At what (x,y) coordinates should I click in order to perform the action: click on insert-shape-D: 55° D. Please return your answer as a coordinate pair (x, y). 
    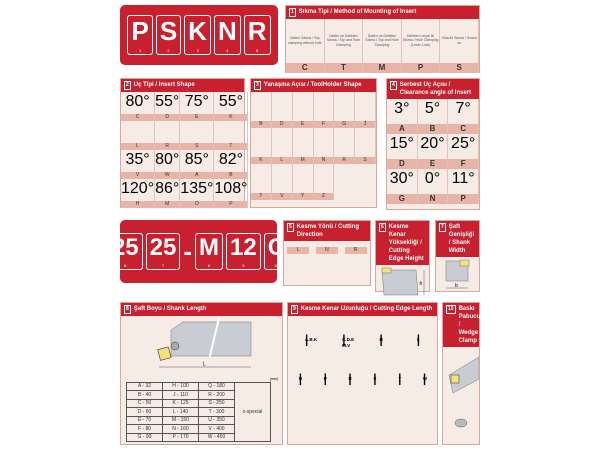
    Looking at the image, I should click on (168, 106).